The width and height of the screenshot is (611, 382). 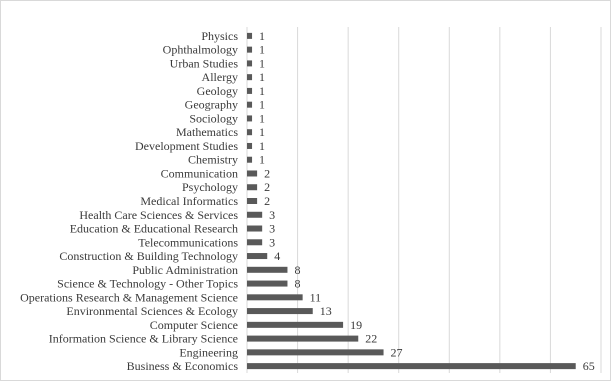 I want to click on value-label: 13, so click(x=326, y=311).